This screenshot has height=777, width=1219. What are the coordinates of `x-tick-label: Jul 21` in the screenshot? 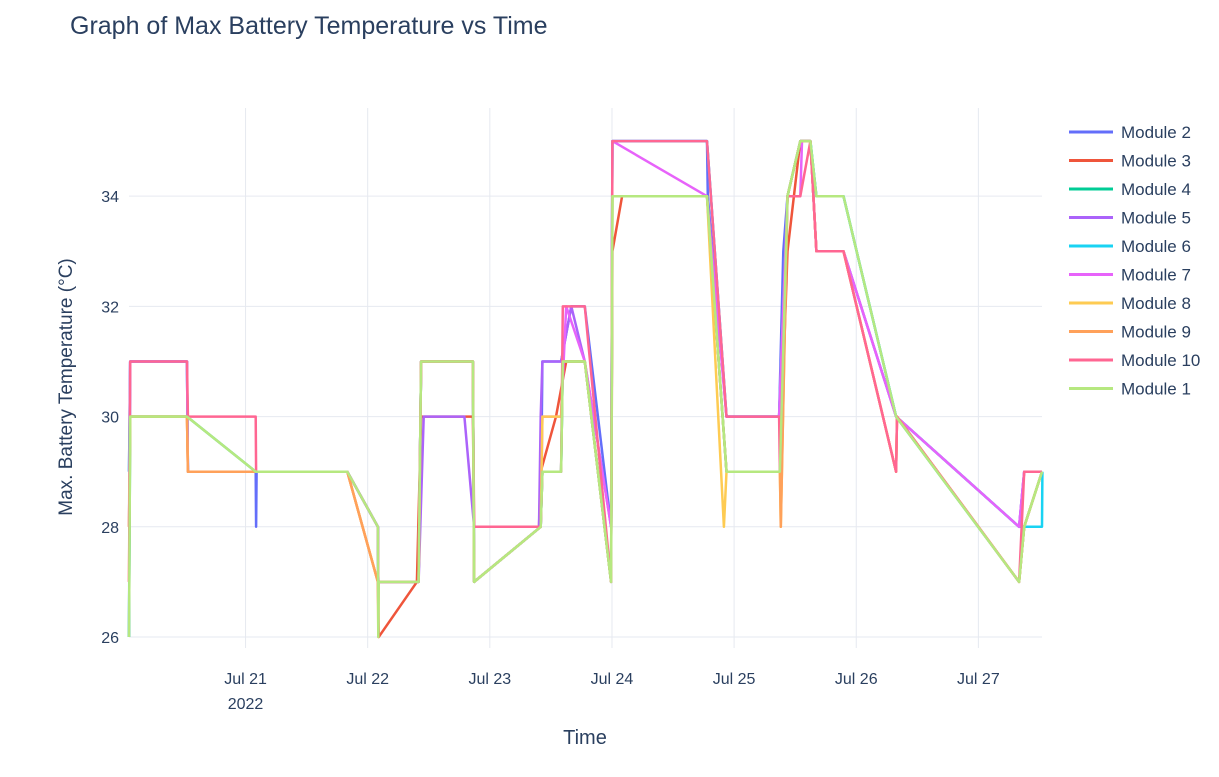 It's located at (245, 679).